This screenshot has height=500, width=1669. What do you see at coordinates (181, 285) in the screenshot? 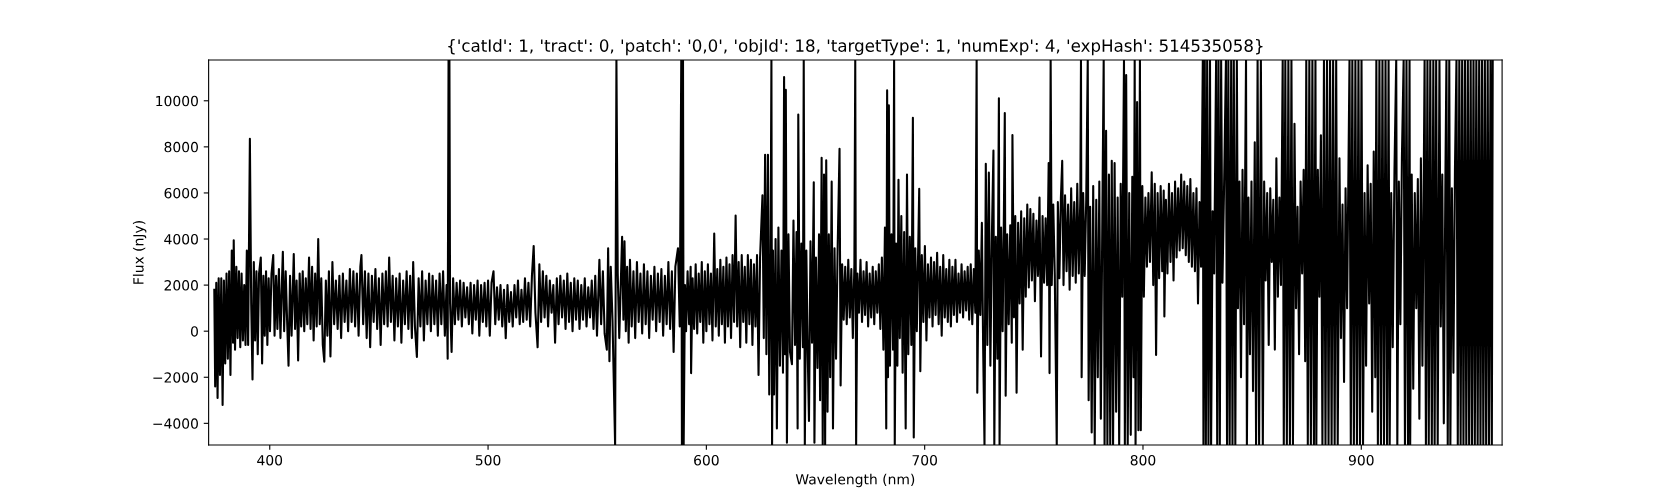
I see `y-tick-label: 2000` at bounding box center [181, 285].